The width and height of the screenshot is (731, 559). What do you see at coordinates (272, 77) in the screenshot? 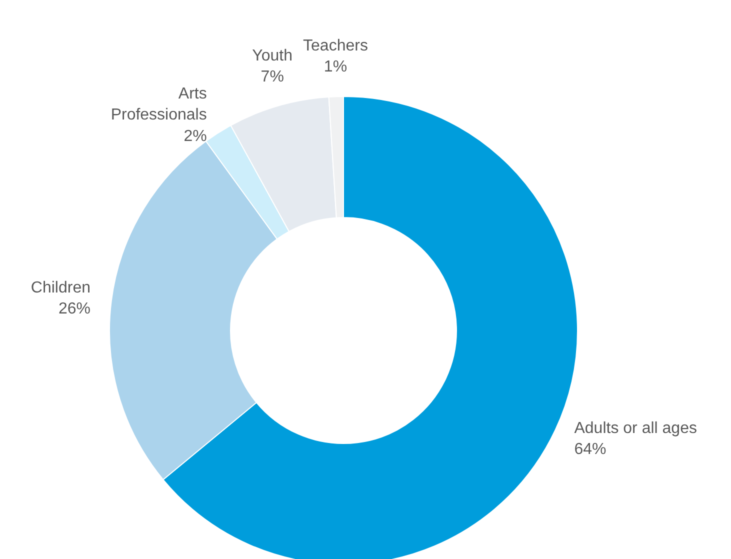
I see `data-label: 7%` at bounding box center [272, 77].